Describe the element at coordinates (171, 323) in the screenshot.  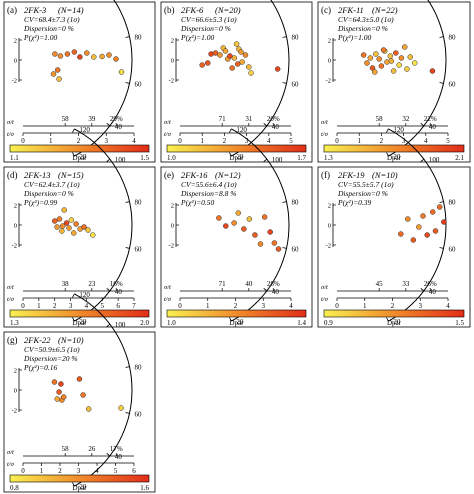
I see `colorbar-min-label: 1.0` at that location.